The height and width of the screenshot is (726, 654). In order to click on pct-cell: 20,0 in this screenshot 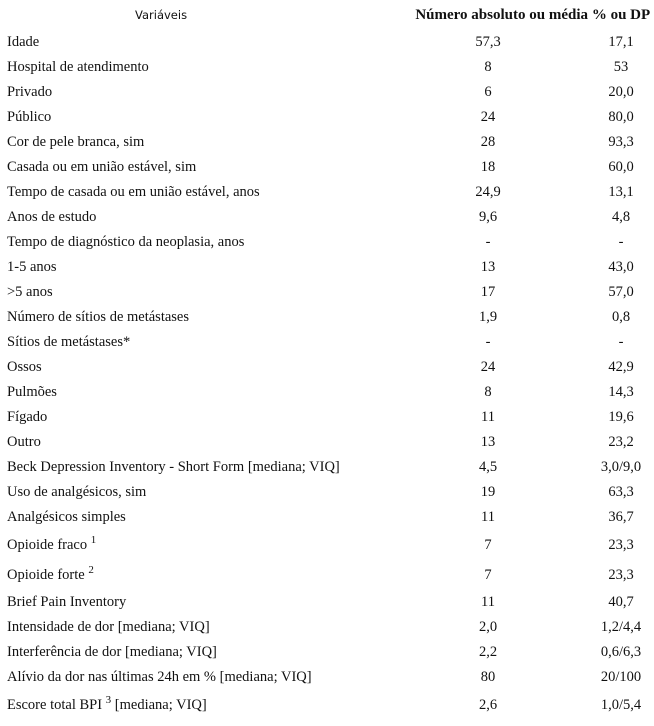, I will do `click(621, 92)`.